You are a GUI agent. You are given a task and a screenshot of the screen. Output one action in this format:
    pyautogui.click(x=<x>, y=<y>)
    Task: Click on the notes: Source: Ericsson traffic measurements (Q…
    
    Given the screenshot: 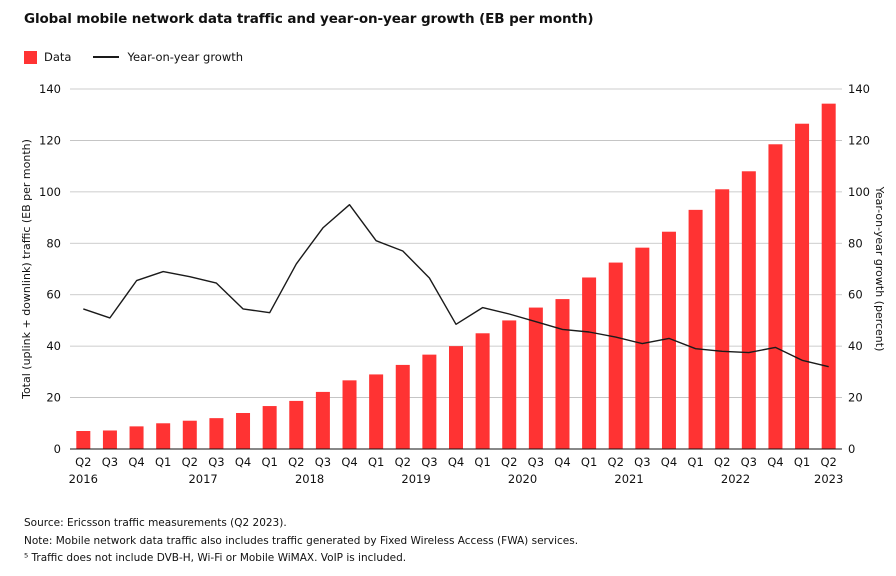 What is the action you would take?
    pyautogui.click(x=301, y=541)
    